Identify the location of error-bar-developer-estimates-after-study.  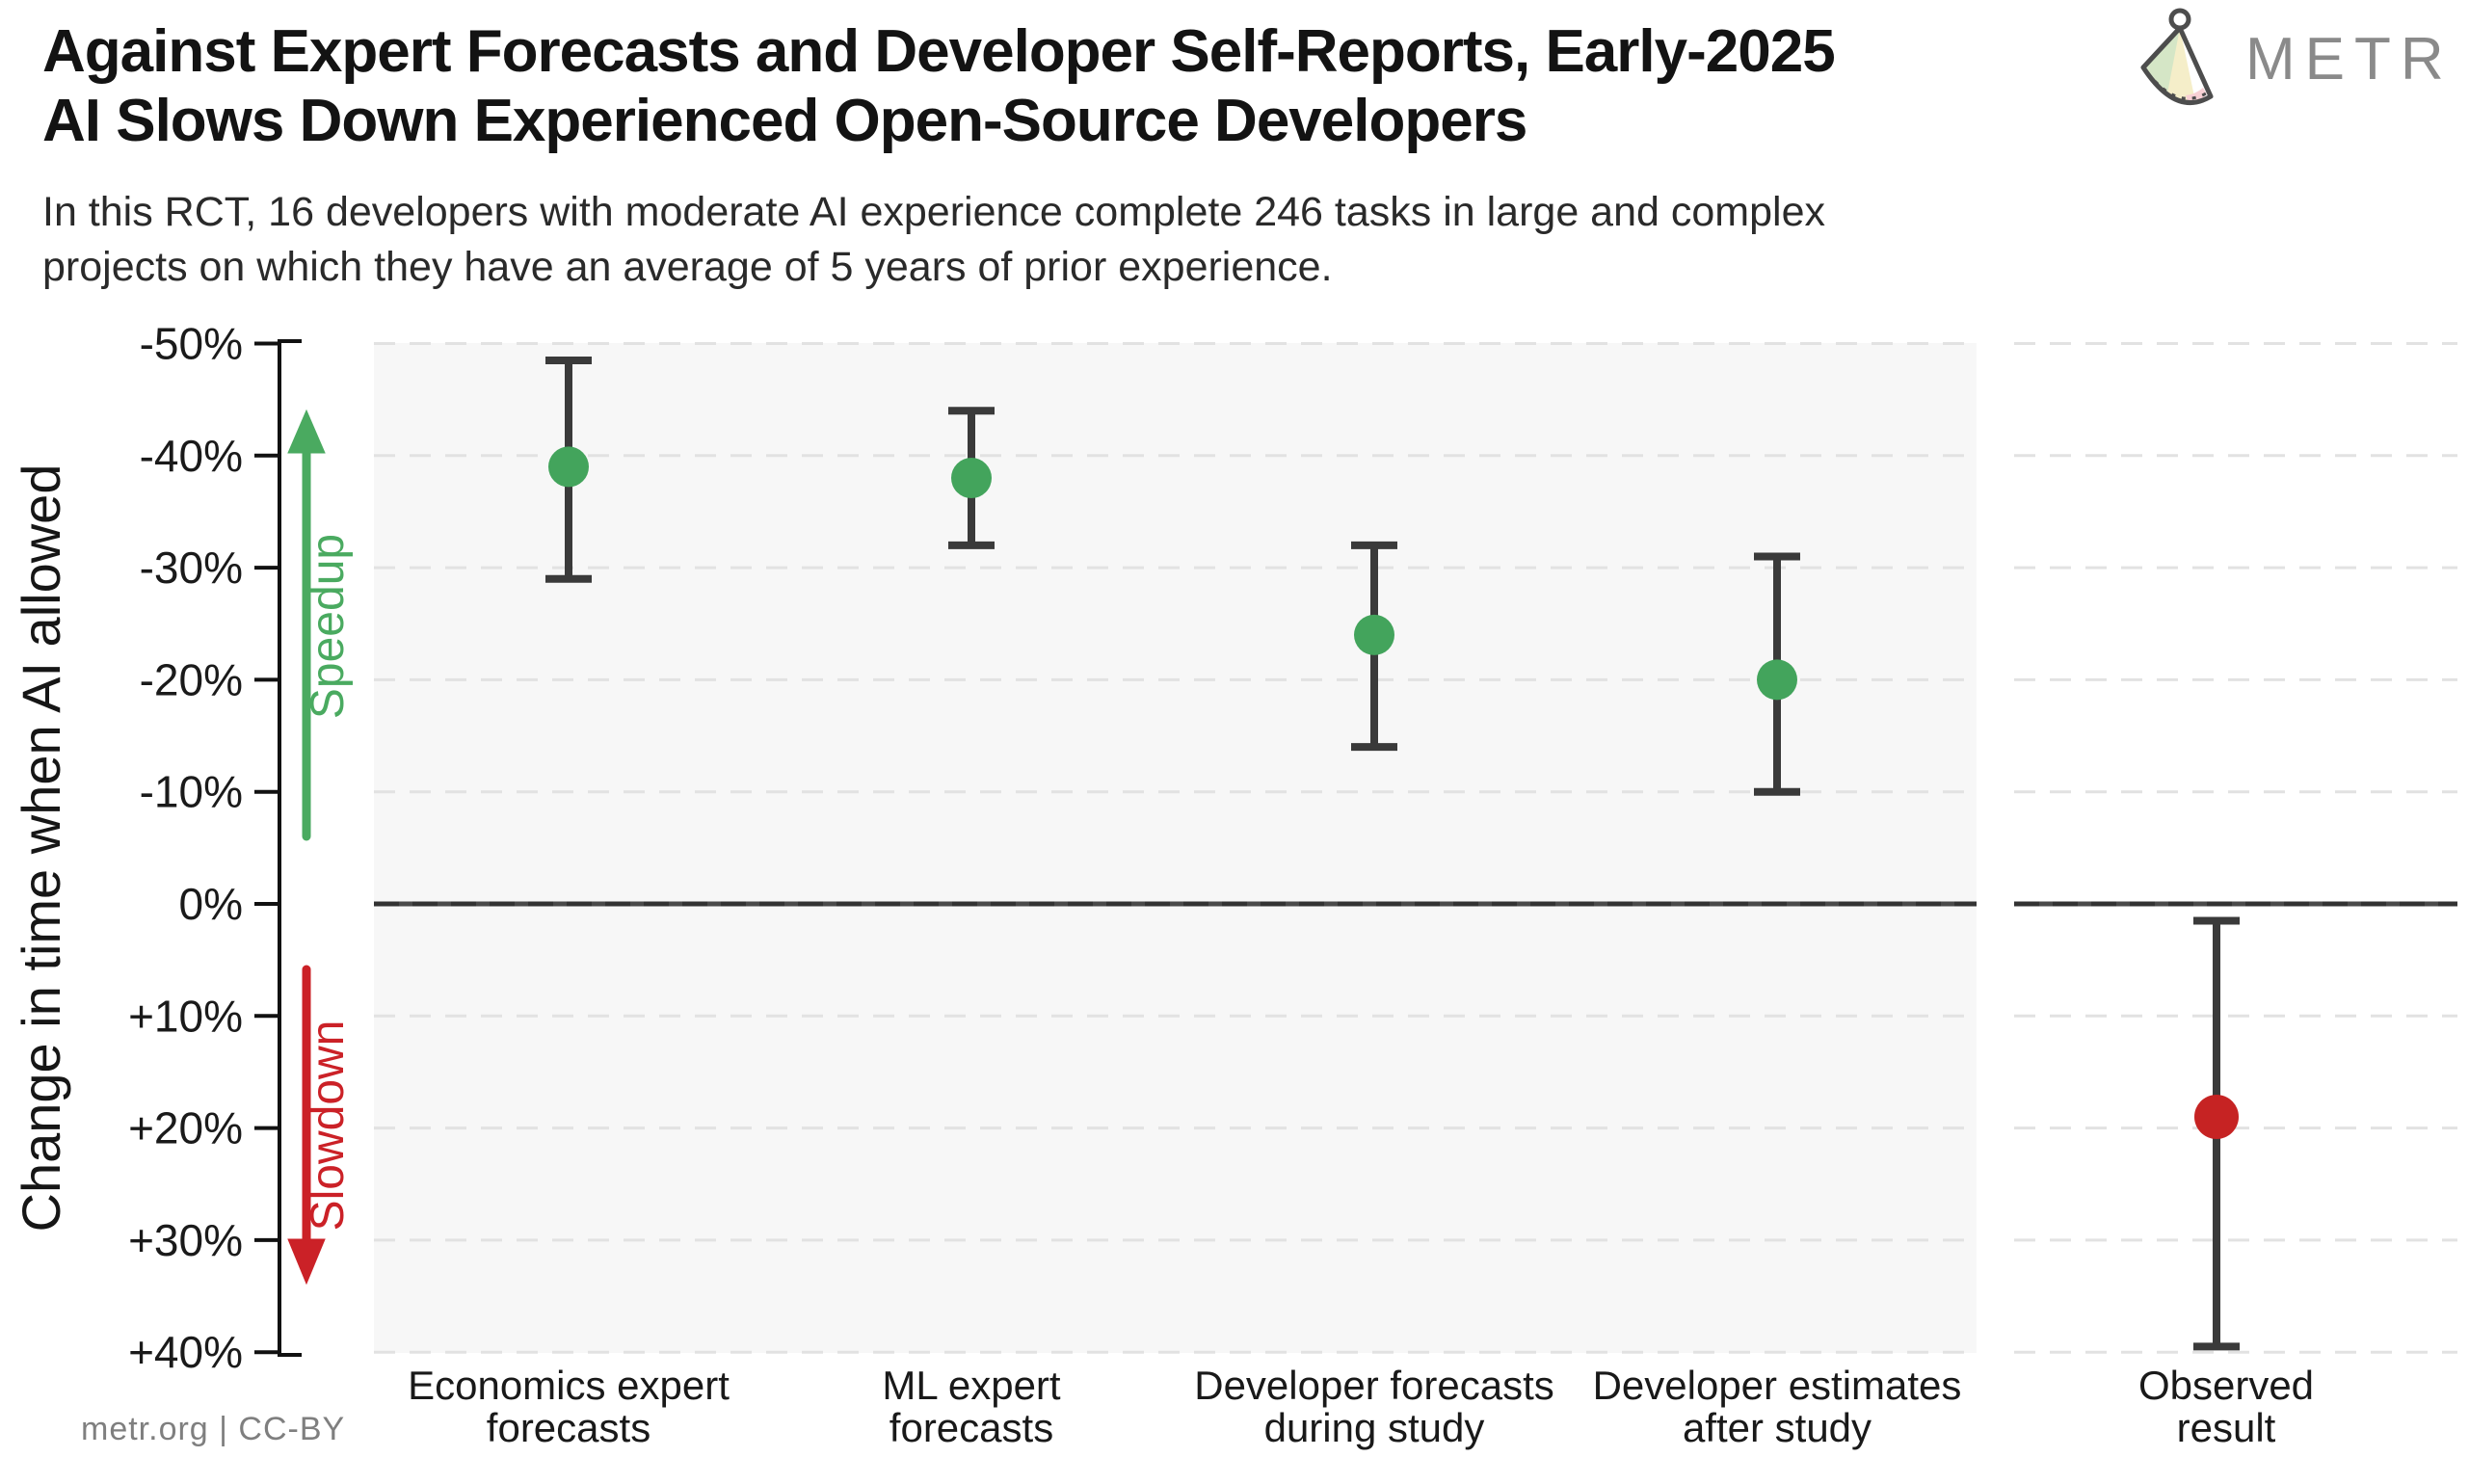
(1777, 674).